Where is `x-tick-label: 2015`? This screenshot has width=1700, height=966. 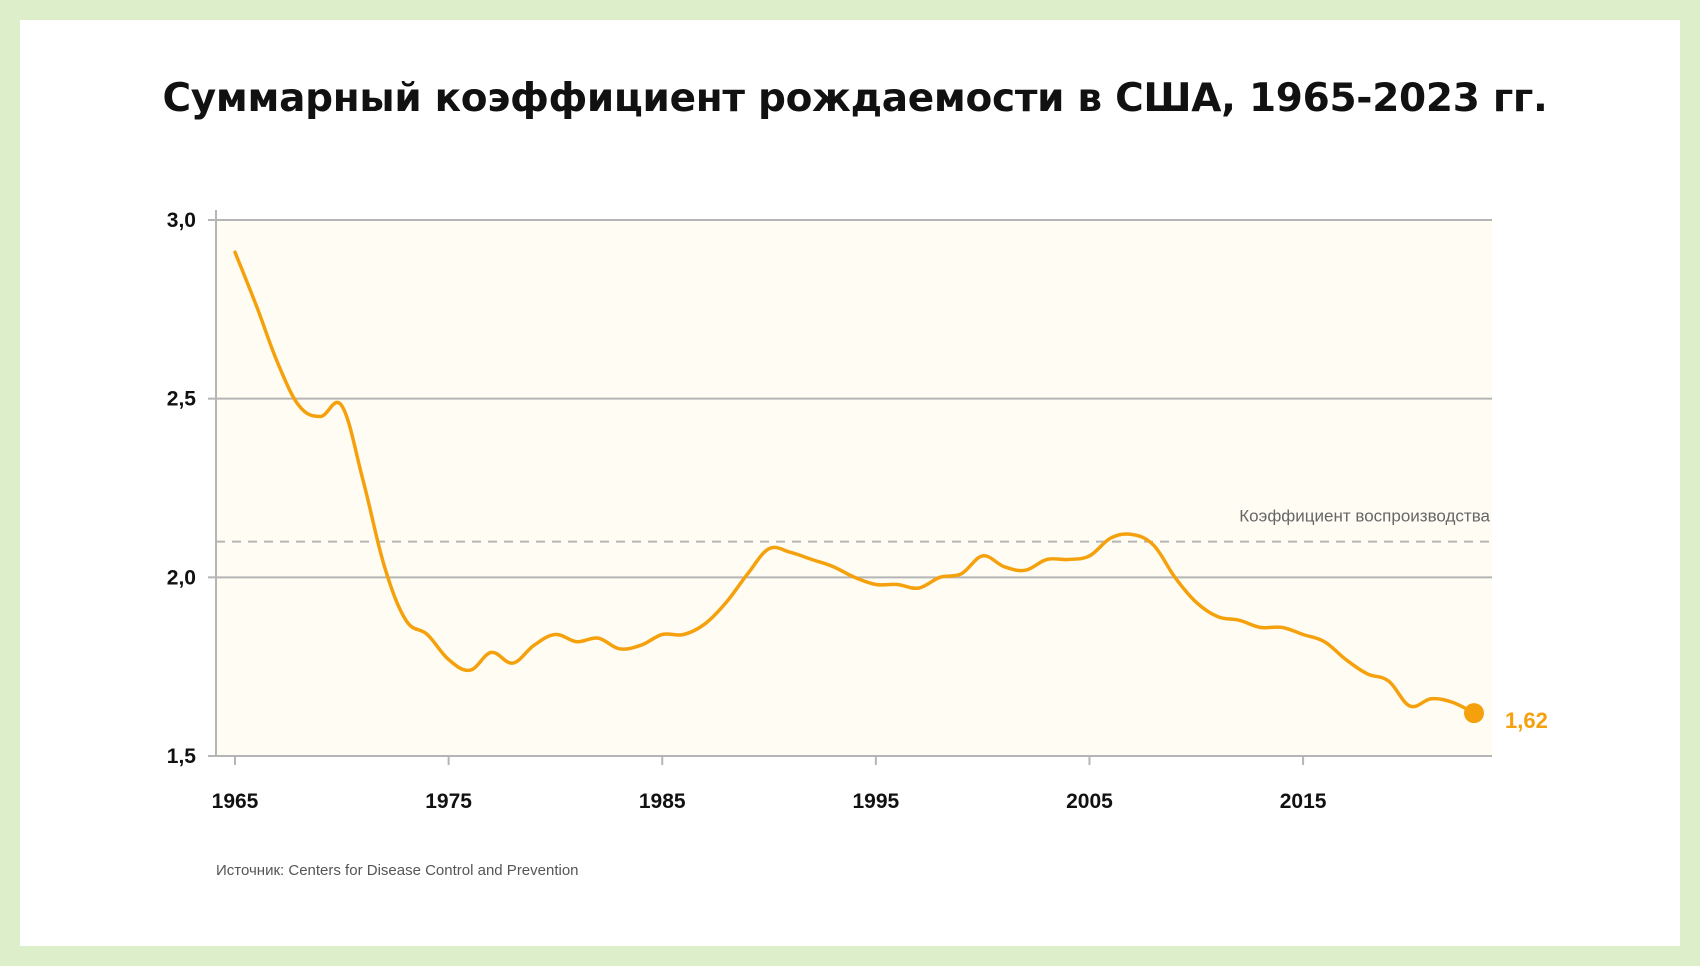 x-tick-label: 2015 is located at coordinates (1303, 801).